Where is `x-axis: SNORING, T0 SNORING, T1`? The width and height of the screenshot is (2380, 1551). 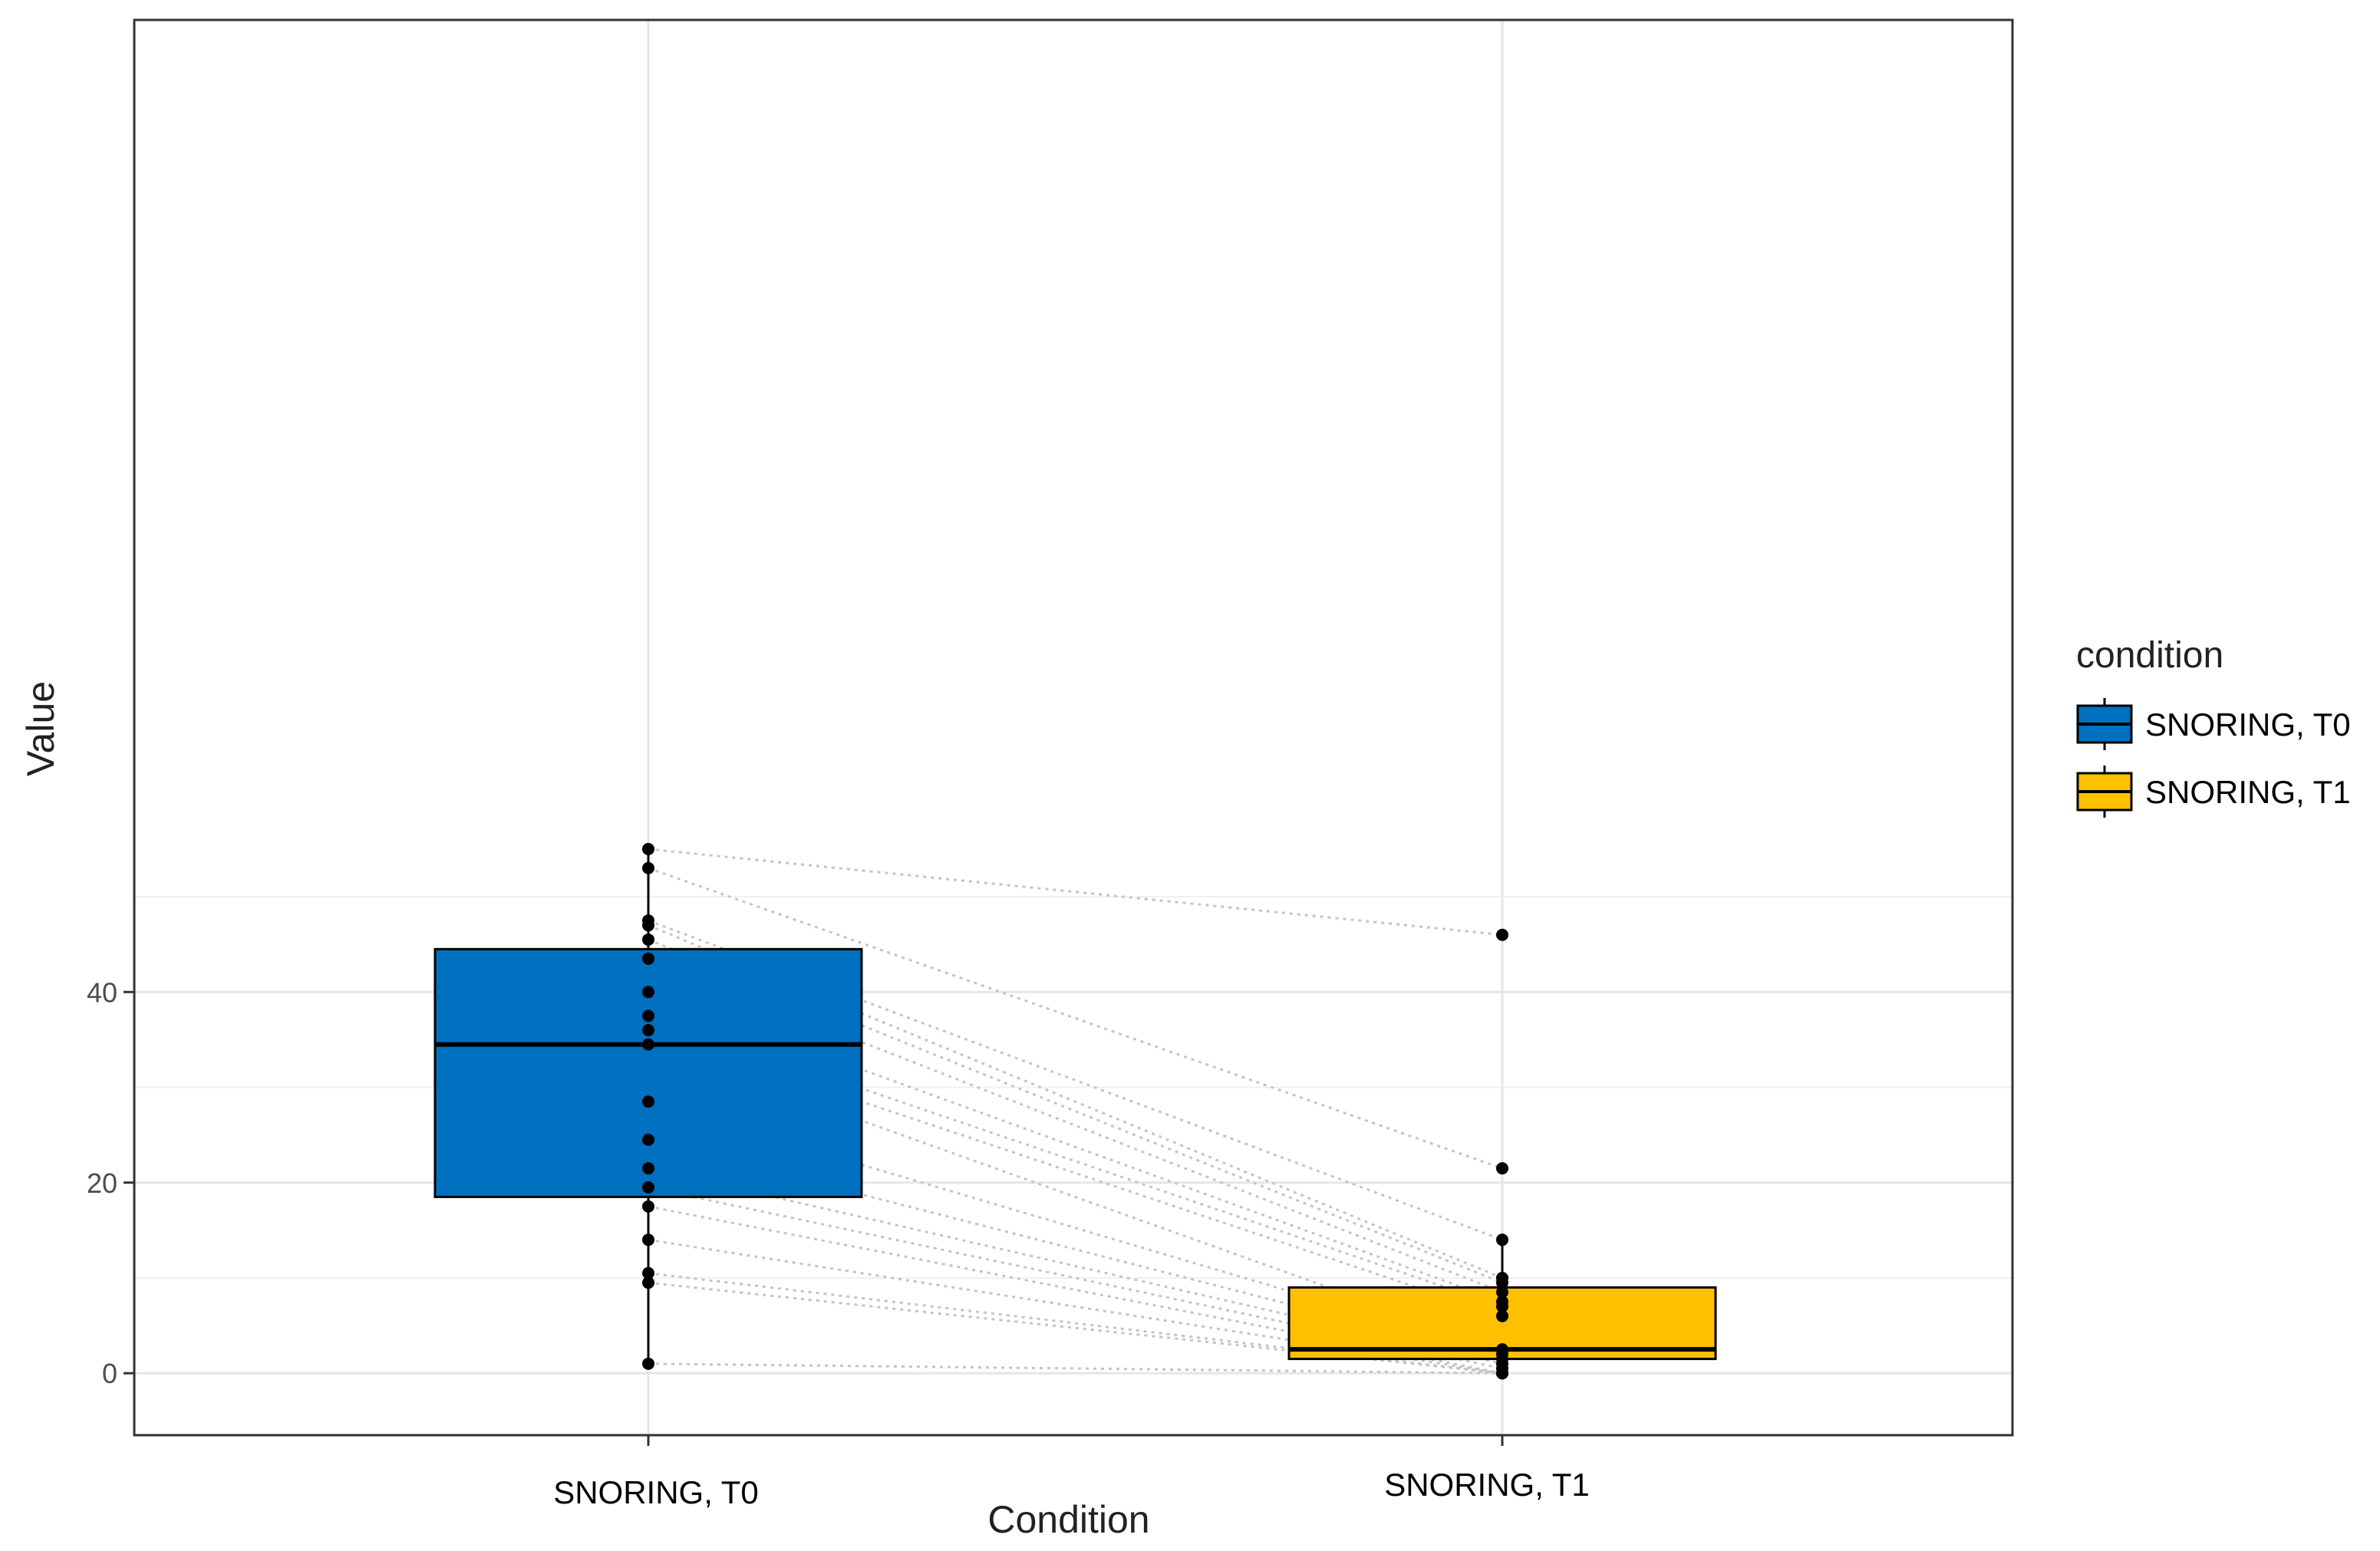
x-axis: SNORING, T0 SNORING, T1 is located at coordinates (1071, 1472).